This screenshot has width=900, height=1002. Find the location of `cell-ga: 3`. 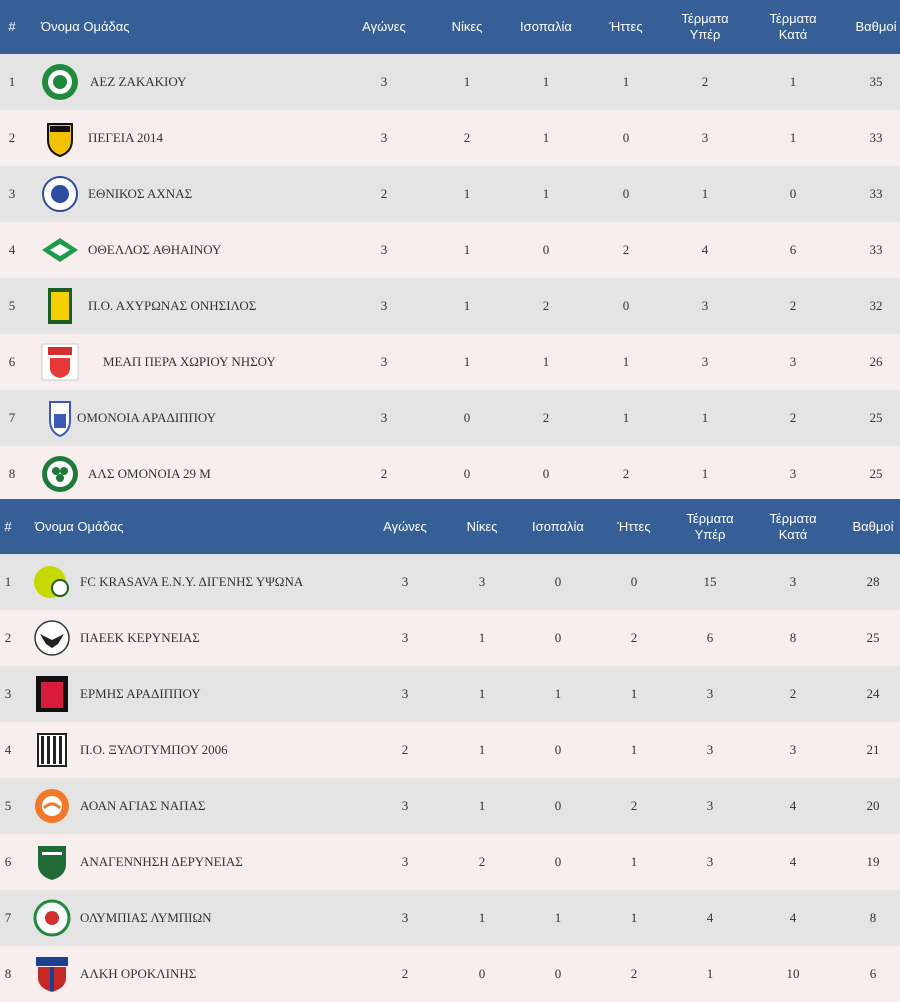

cell-ga: 3 is located at coordinates (793, 749).